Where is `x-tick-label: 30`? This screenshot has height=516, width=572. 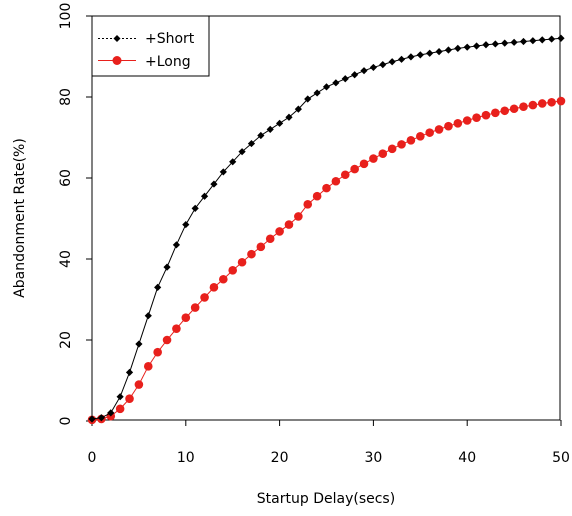
x-tick-label: 30 is located at coordinates (373, 458).